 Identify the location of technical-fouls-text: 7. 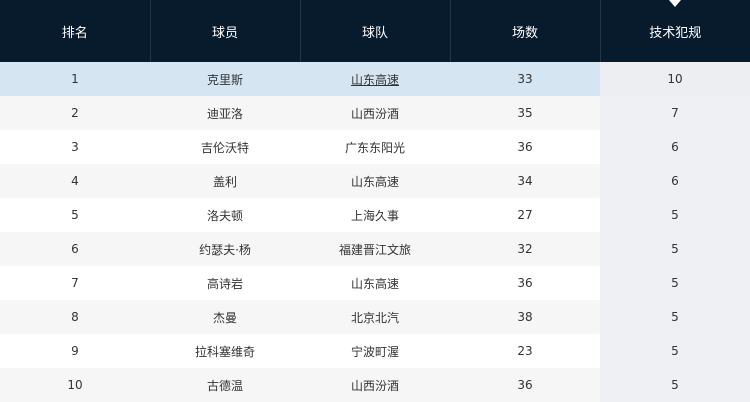
(675, 113).